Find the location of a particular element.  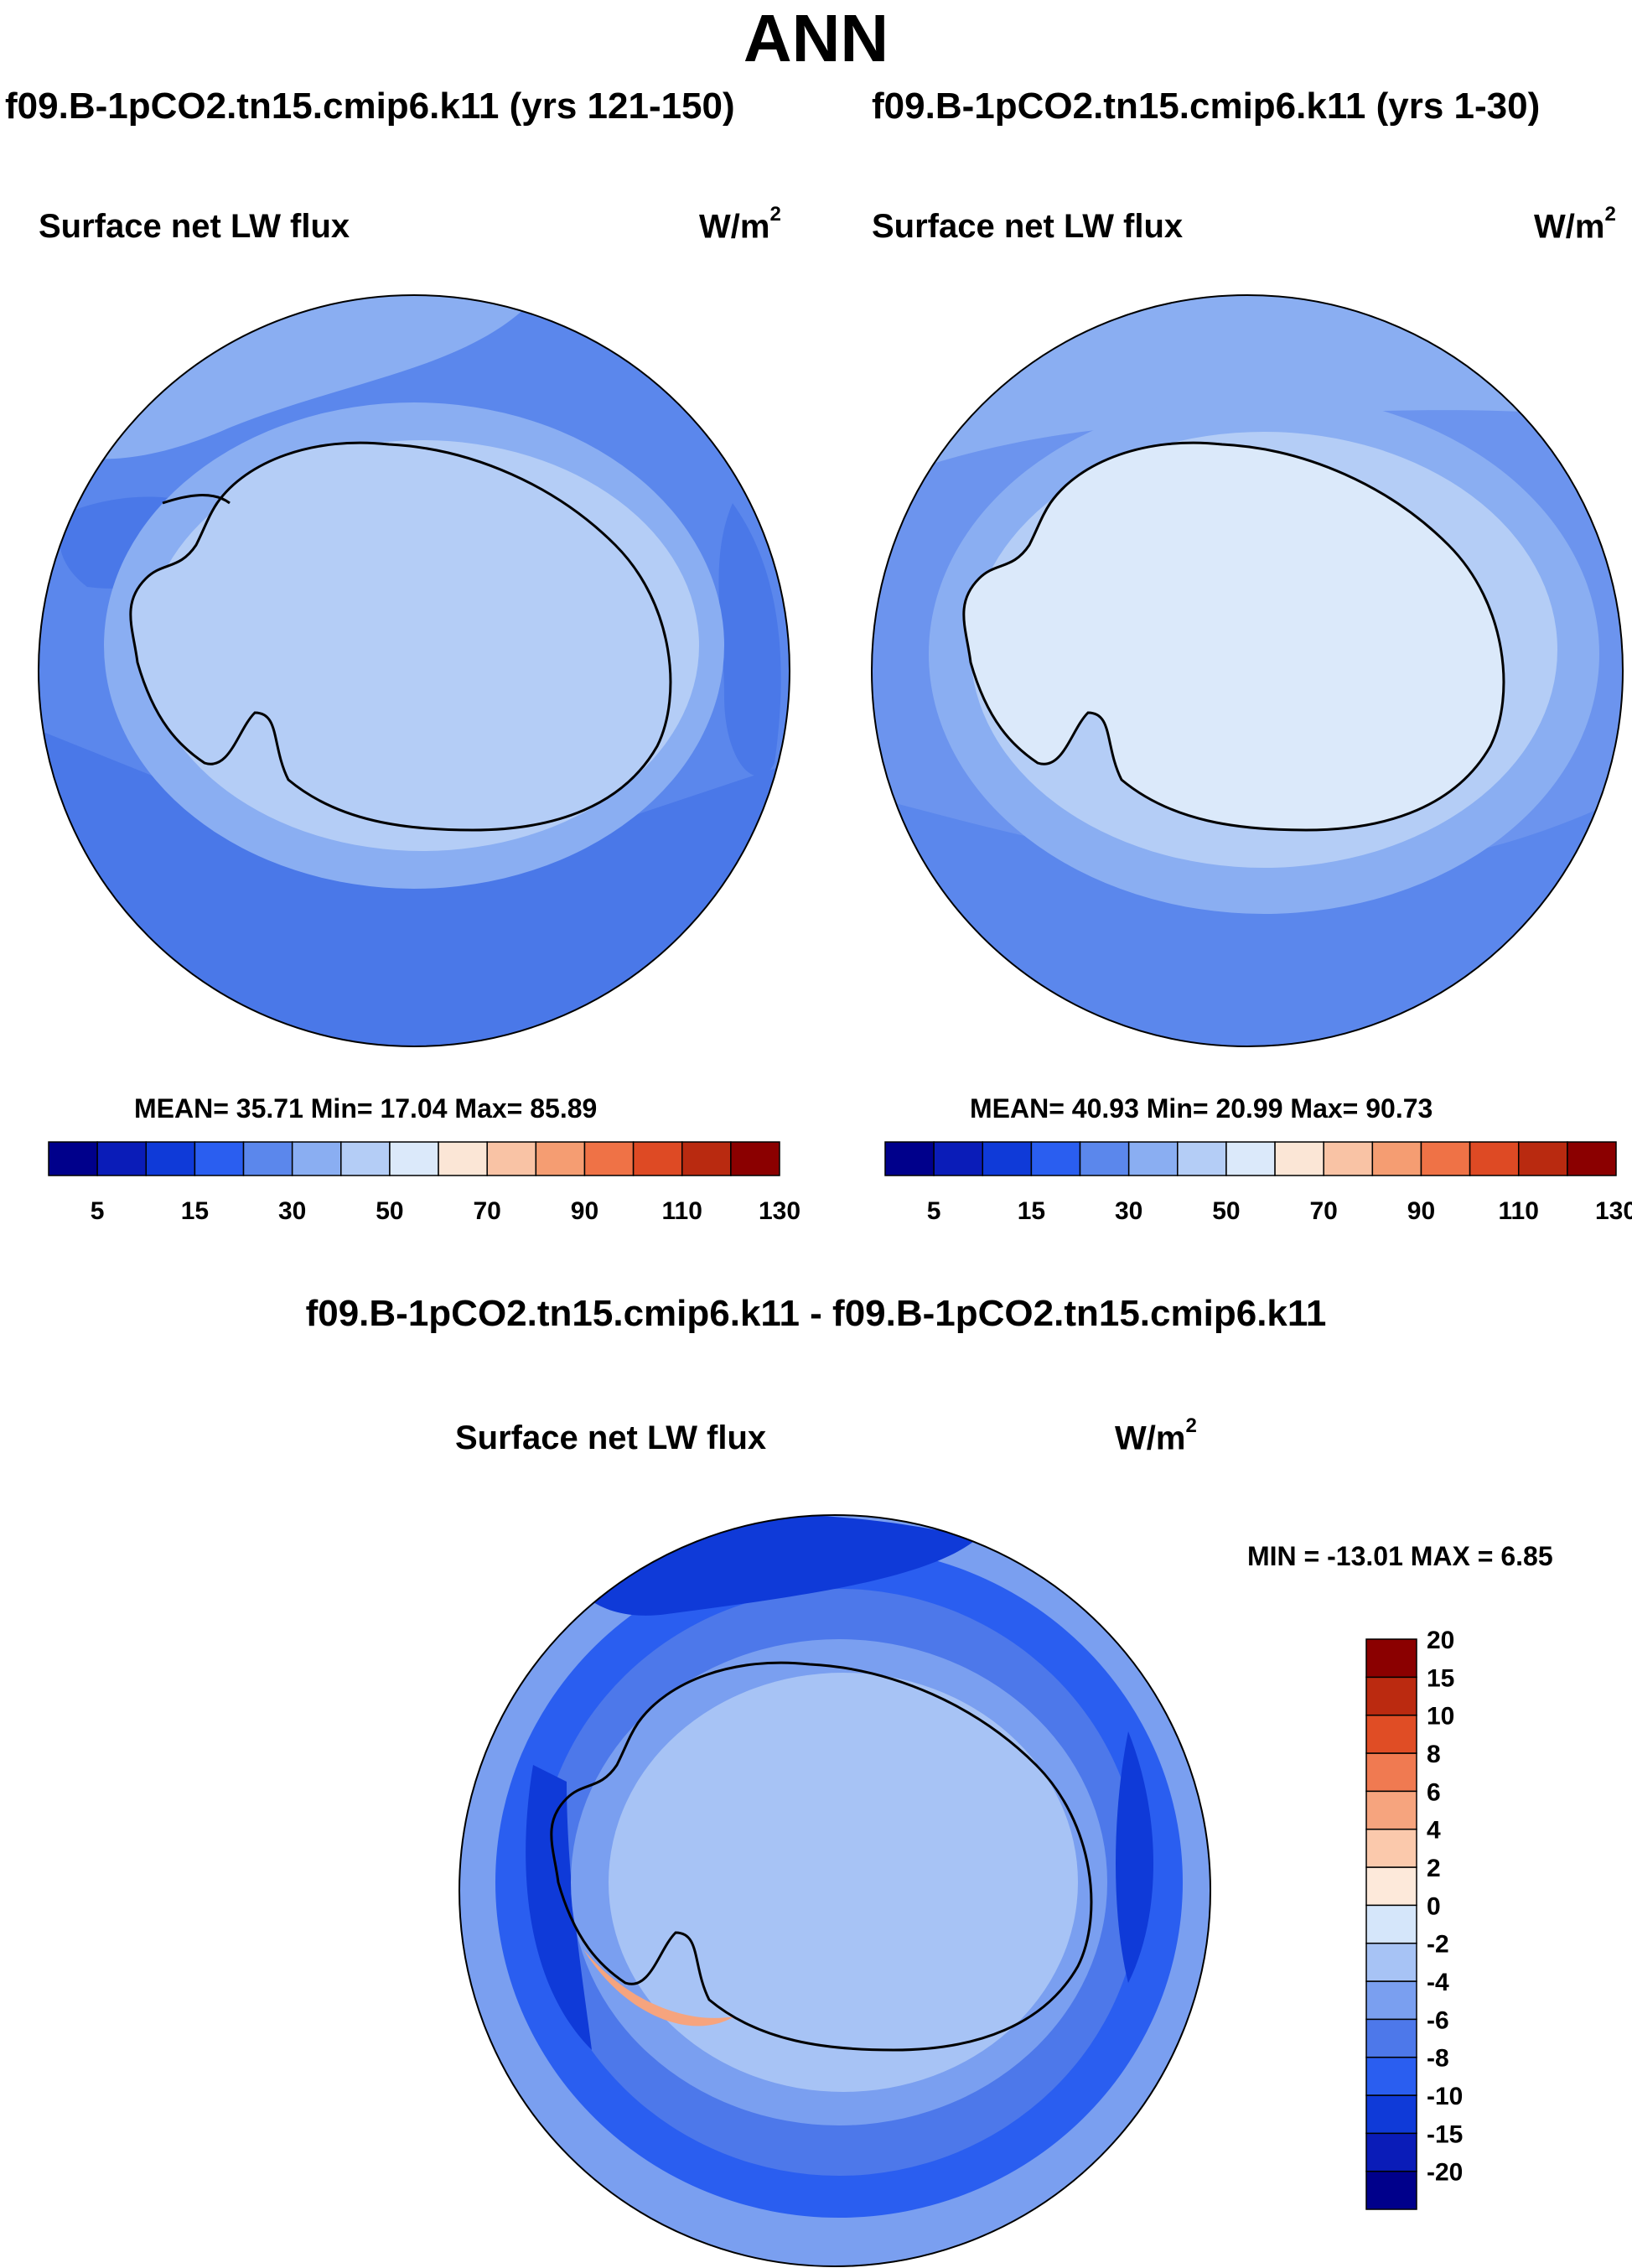

panel1-colorbar-label: 70 is located at coordinates (487, 1211).